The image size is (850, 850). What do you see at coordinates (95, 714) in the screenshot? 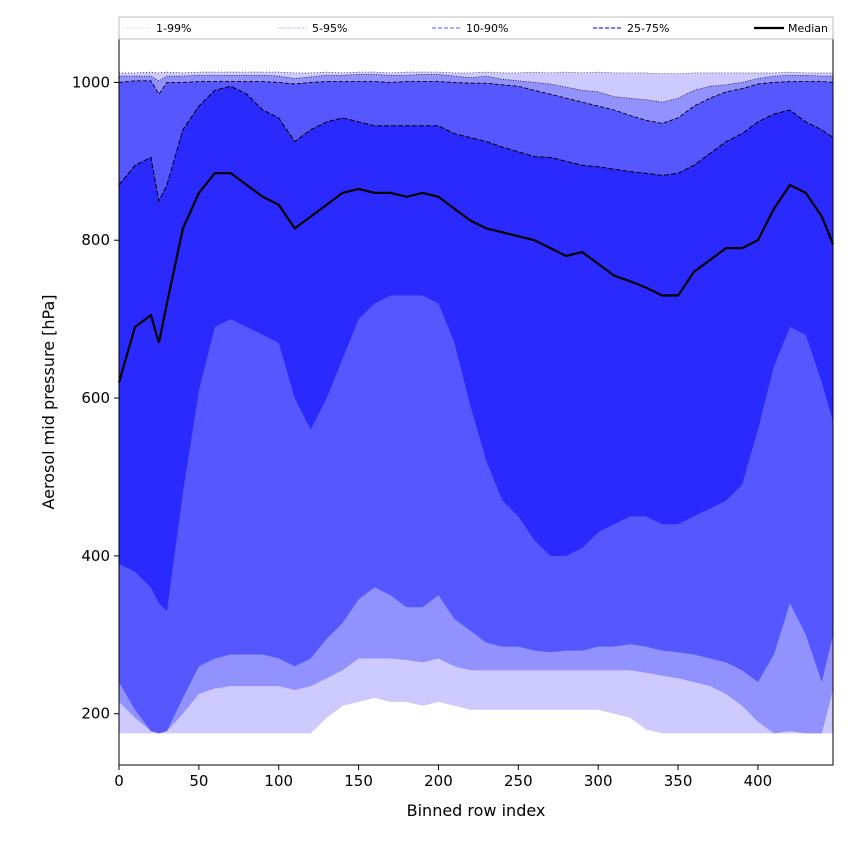
I see `y-tick-label: 200` at bounding box center [95, 714].